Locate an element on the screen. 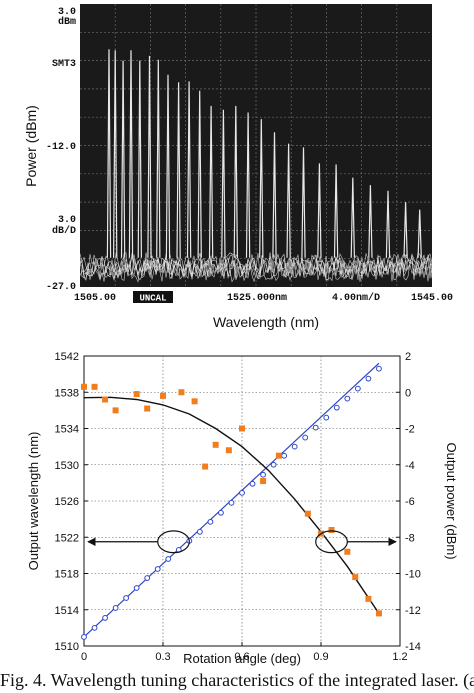  x-center-label: 1525.000nm is located at coordinates (257, 298).